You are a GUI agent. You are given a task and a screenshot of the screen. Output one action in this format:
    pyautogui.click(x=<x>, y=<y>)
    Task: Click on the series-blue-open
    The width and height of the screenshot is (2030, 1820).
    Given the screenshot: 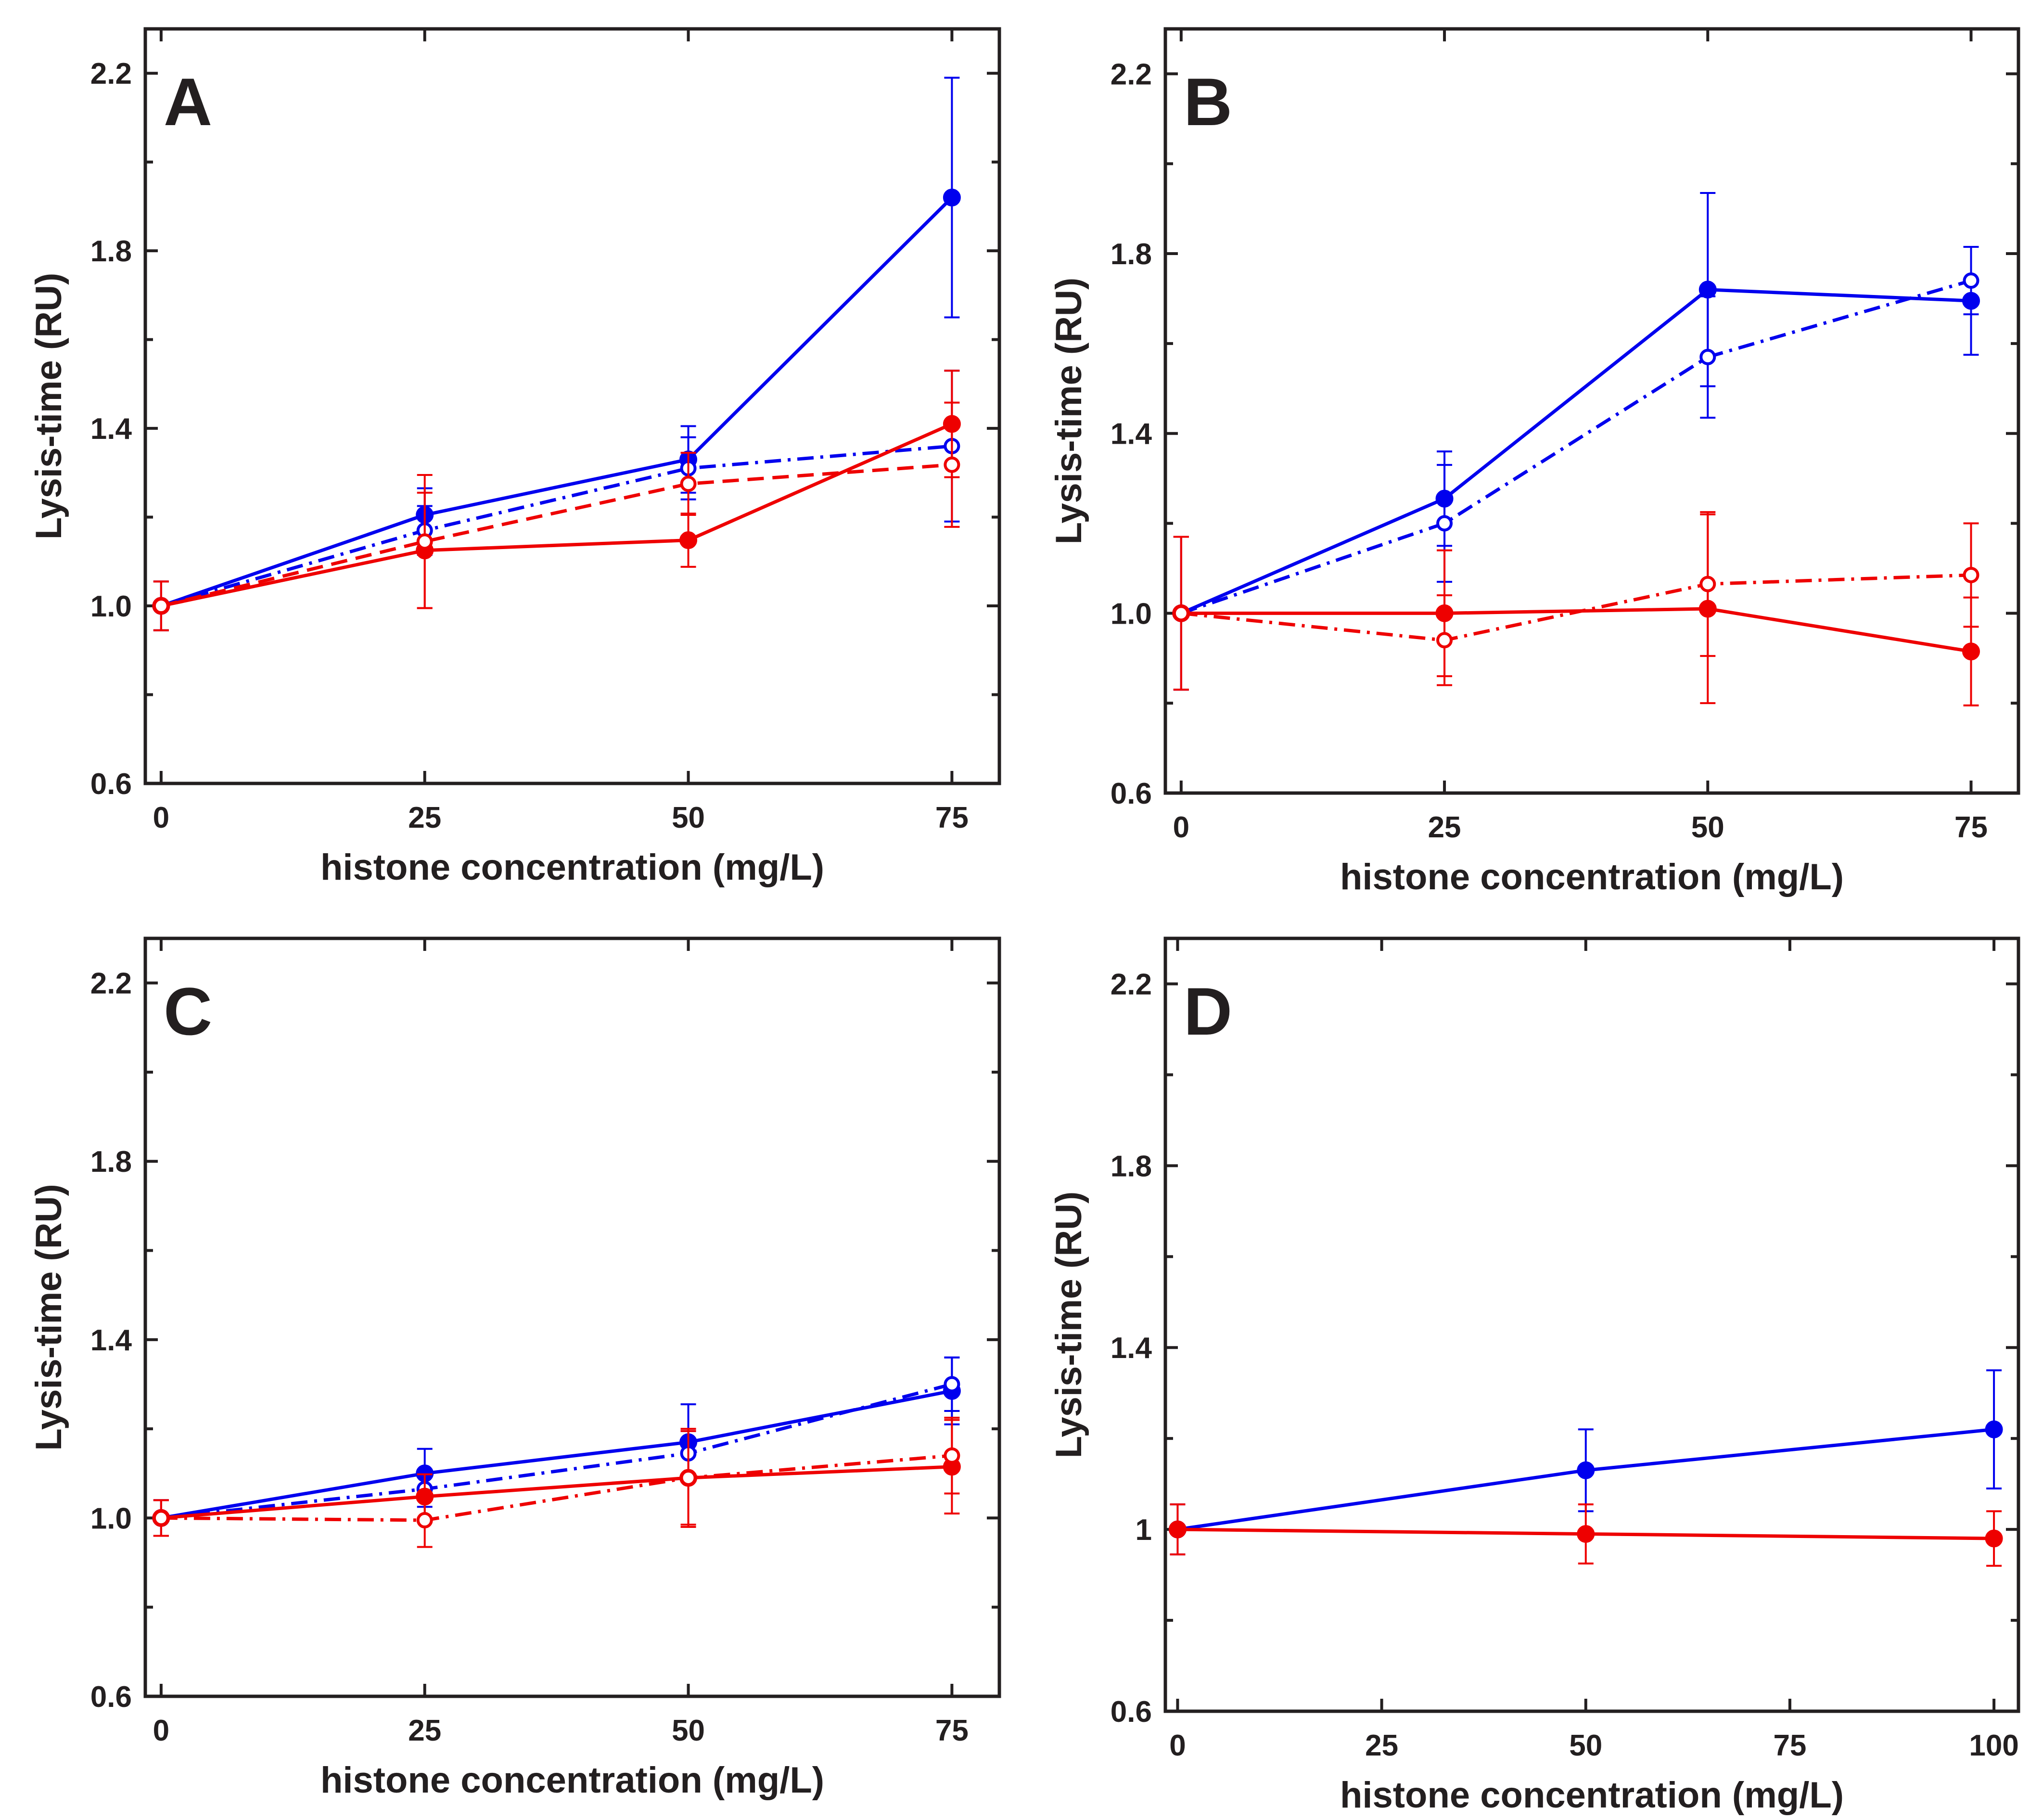 What is the action you would take?
    pyautogui.click(x=557, y=501)
    